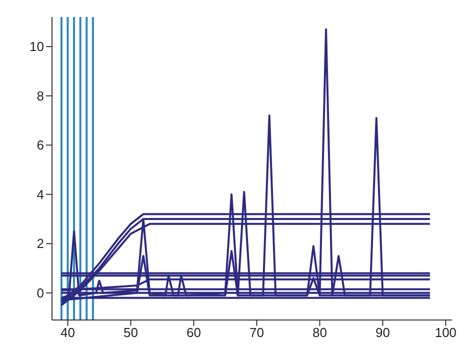 Image resolution: width=474 pixels, height=364 pixels. I want to click on y-tick-label: 2, so click(40, 244).